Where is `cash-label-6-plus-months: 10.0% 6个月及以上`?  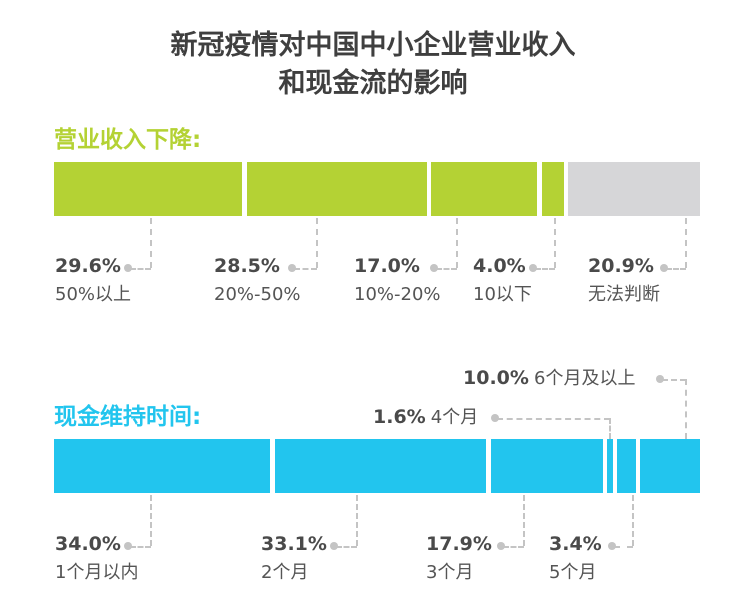
cash-label-6-plus-months: 10.0% 6个月及以上 is located at coordinates (549, 378).